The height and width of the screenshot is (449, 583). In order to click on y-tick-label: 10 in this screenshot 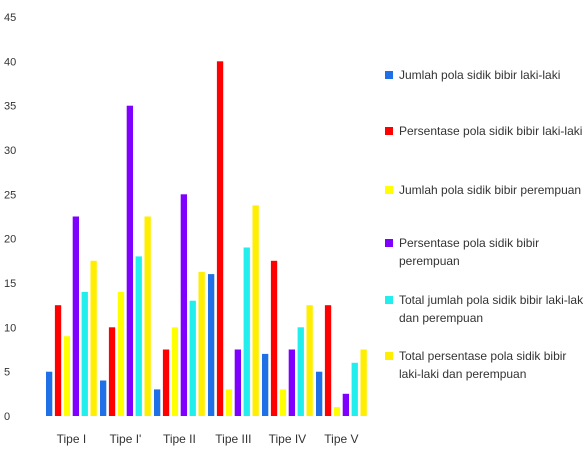, I will do `click(10, 328)`.